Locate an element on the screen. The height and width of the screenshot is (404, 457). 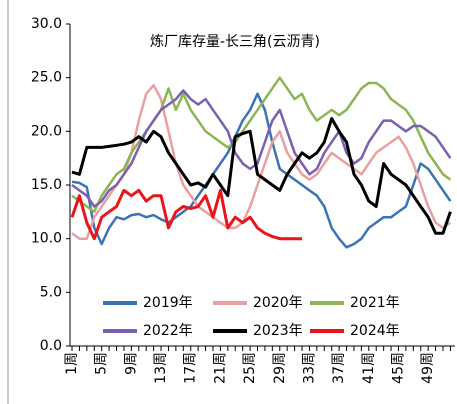
x-tick-label: 17周 is located at coordinates (191, 368).